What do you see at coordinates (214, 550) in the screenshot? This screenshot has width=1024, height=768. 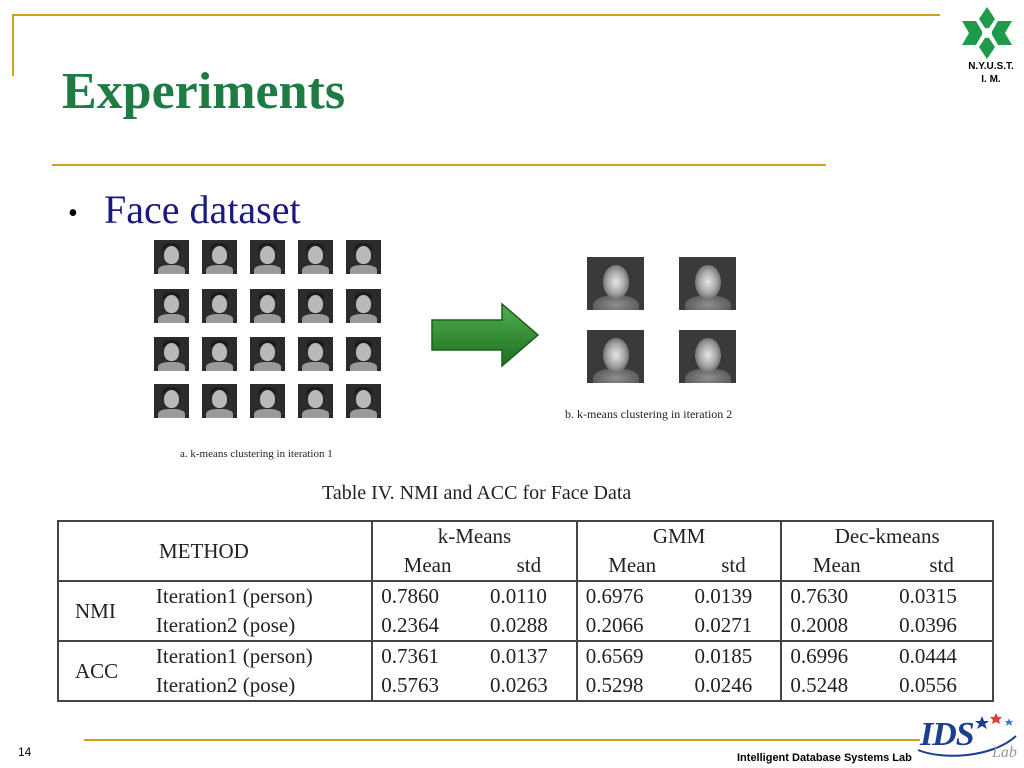 I see `method-header: METHOD` at bounding box center [214, 550].